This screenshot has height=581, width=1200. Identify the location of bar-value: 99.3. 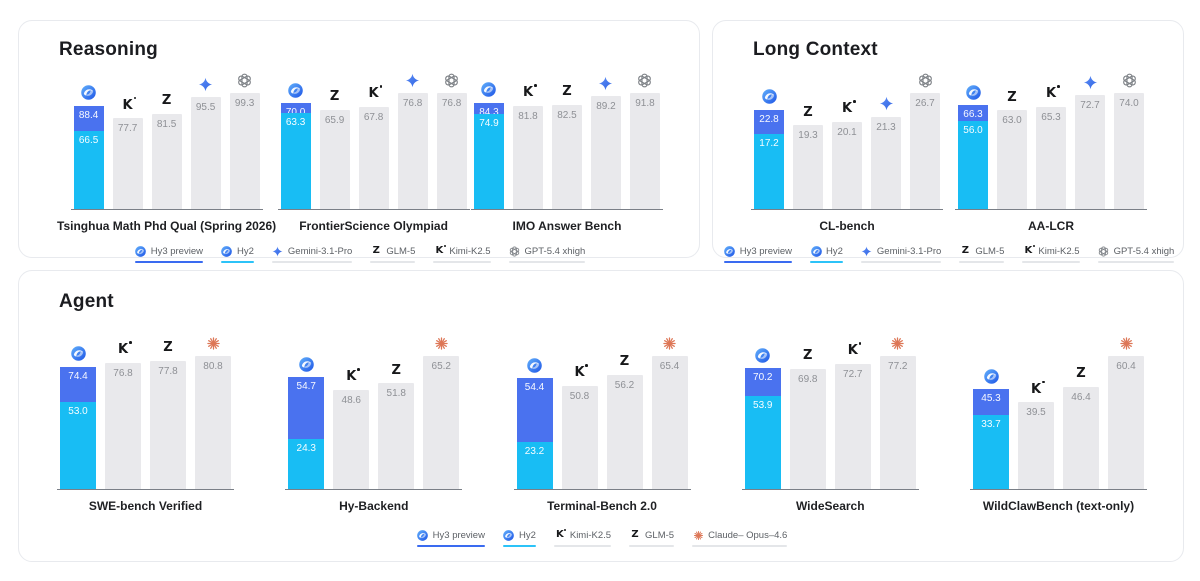
(244, 103).